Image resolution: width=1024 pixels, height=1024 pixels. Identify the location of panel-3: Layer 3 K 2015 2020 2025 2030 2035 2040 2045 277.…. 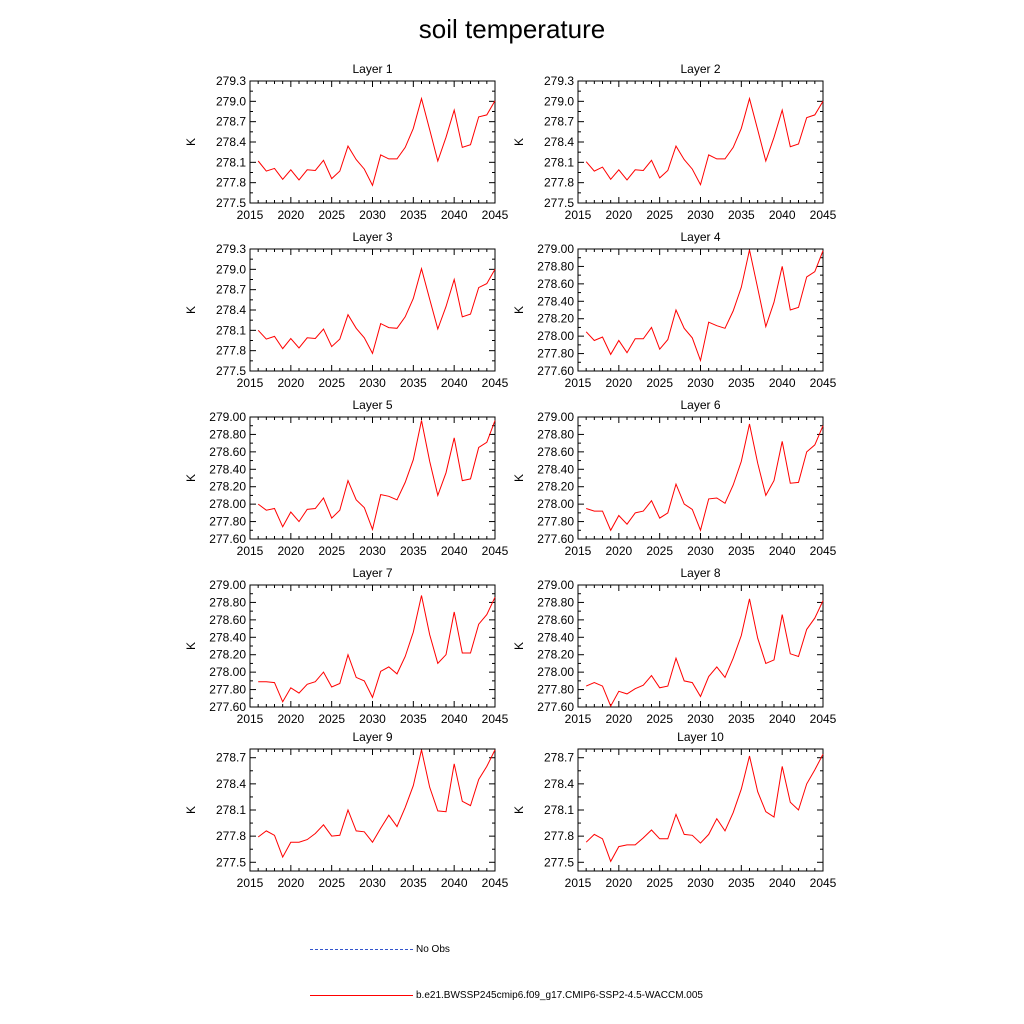
(346, 310).